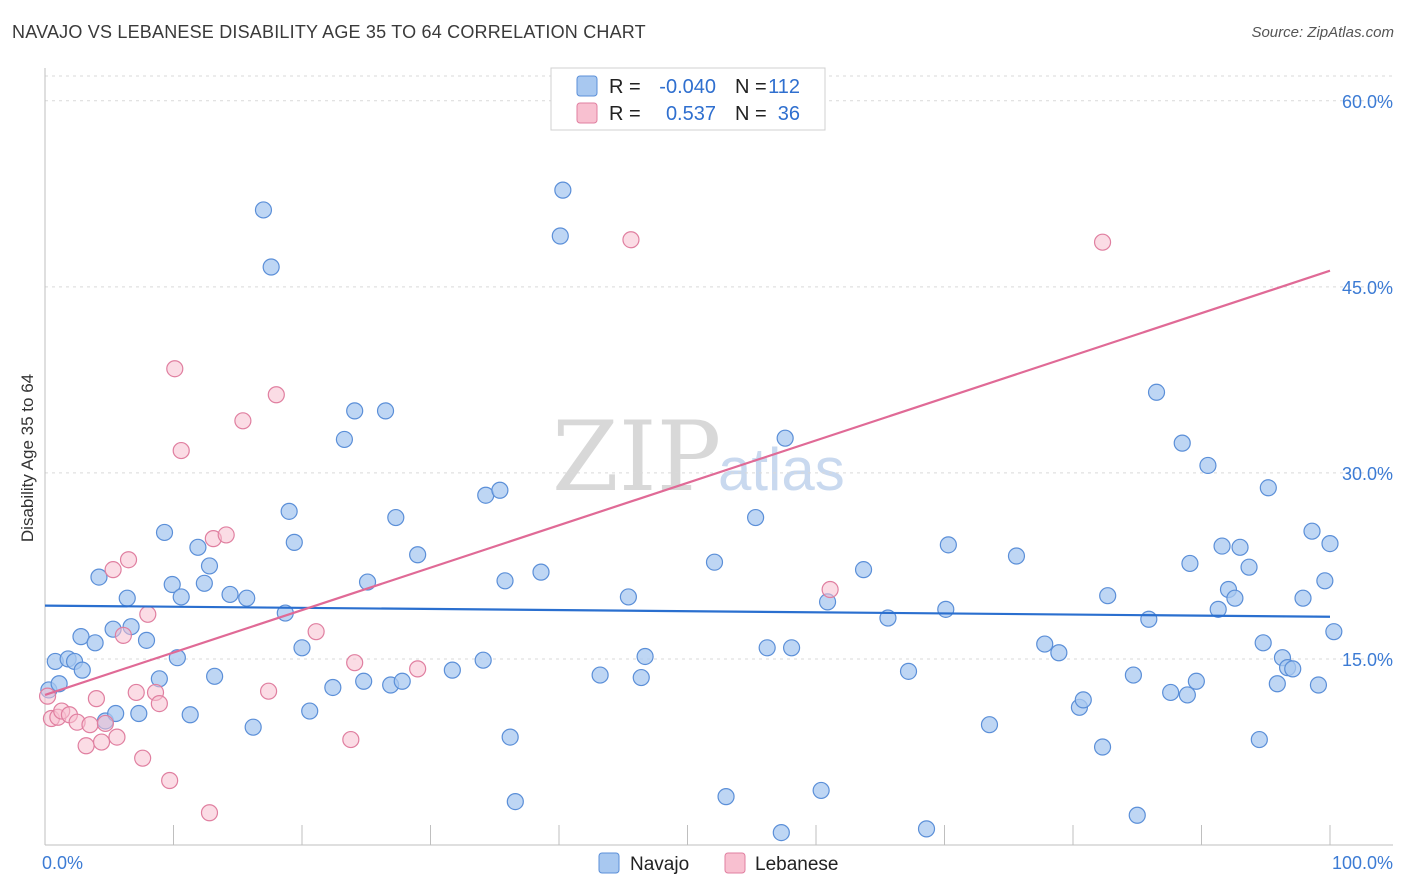 The height and width of the screenshot is (892, 1406). What do you see at coordinates (587, 113) in the screenshot?
I see `legend-swatch-lebanese` at bounding box center [587, 113].